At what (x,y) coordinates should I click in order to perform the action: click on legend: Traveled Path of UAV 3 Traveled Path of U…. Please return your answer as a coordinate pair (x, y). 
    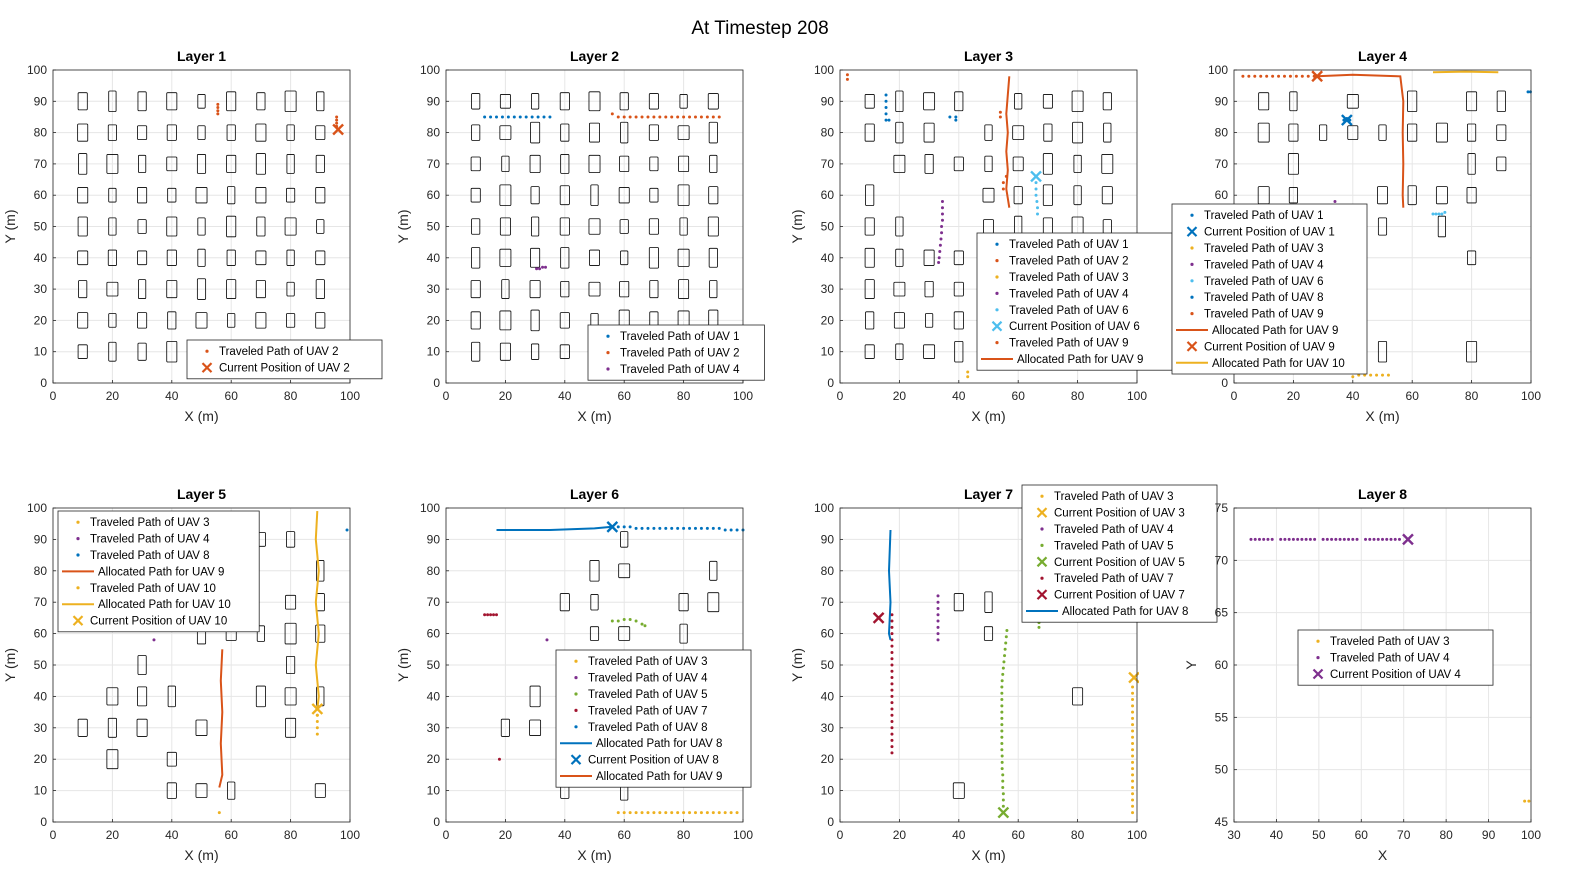
    Looking at the image, I should click on (653, 718).